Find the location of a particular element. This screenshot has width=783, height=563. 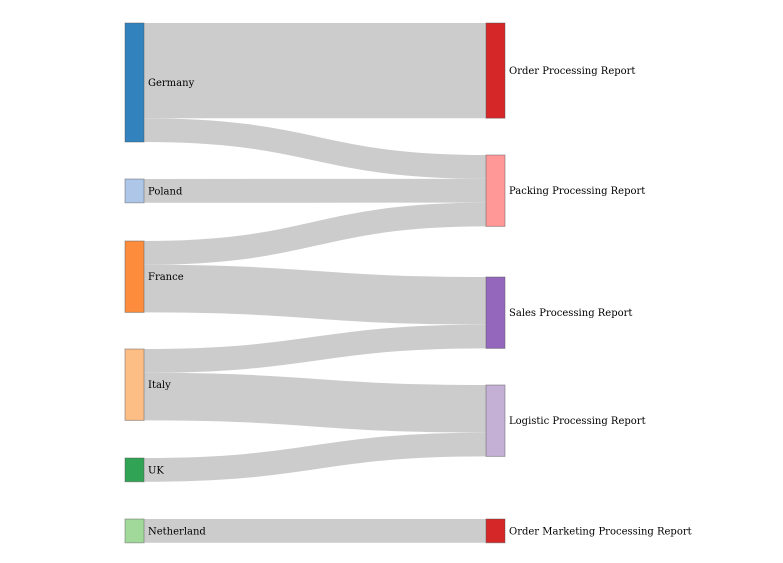

node-uk-bar is located at coordinates (134, 470).